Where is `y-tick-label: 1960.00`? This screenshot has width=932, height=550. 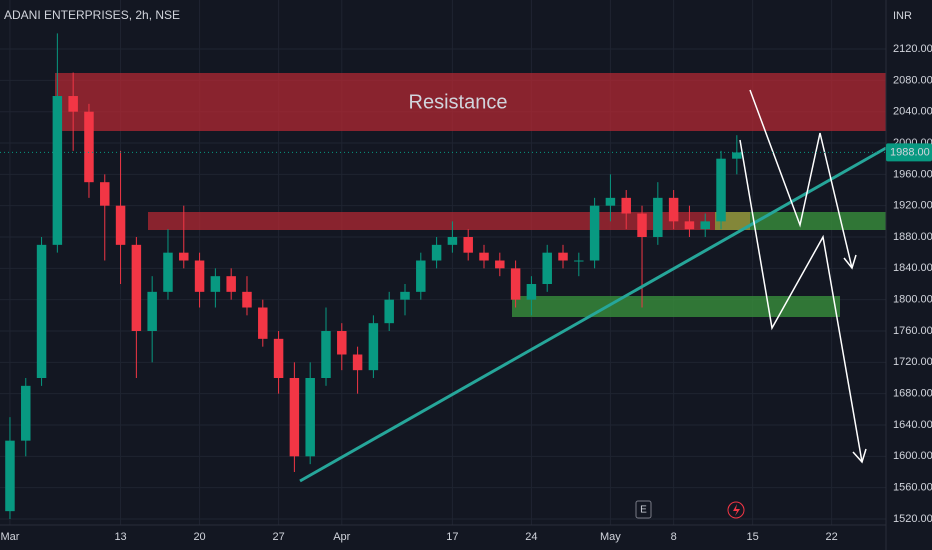 y-tick-label: 1960.00 is located at coordinates (912, 174).